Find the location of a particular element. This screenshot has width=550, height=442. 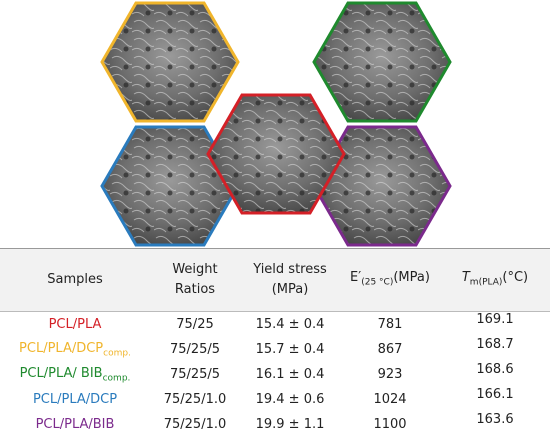

table-row: PCL/PLA/DCP 75/25/1.0 19.4 ± 0.6 1024 166.1 is located at coordinates (275, 399).